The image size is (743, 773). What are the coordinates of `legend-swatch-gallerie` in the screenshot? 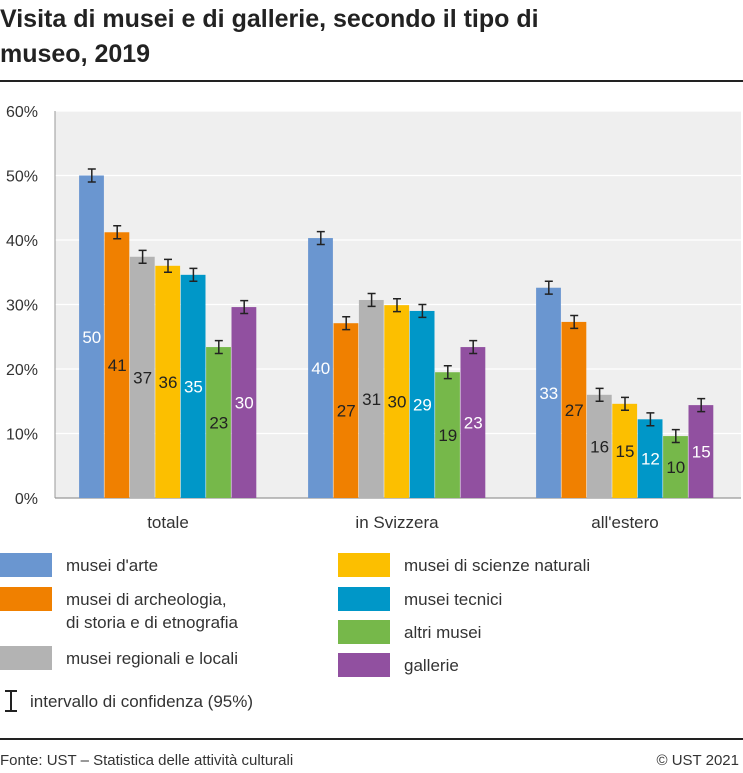 It's located at (364, 665).